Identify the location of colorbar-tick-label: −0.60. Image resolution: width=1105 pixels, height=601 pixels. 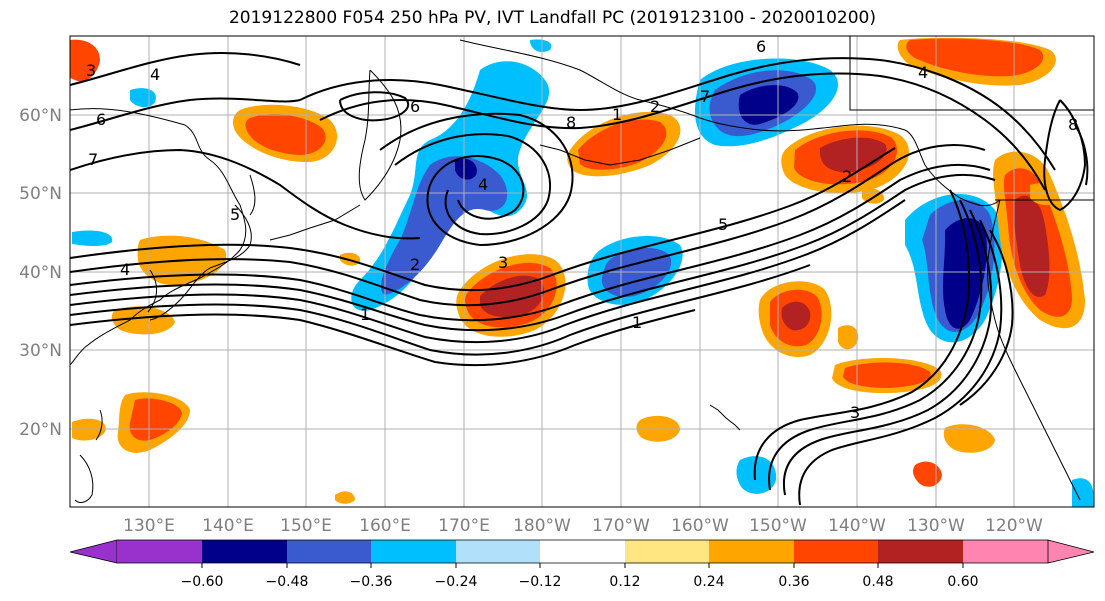
(202, 582).